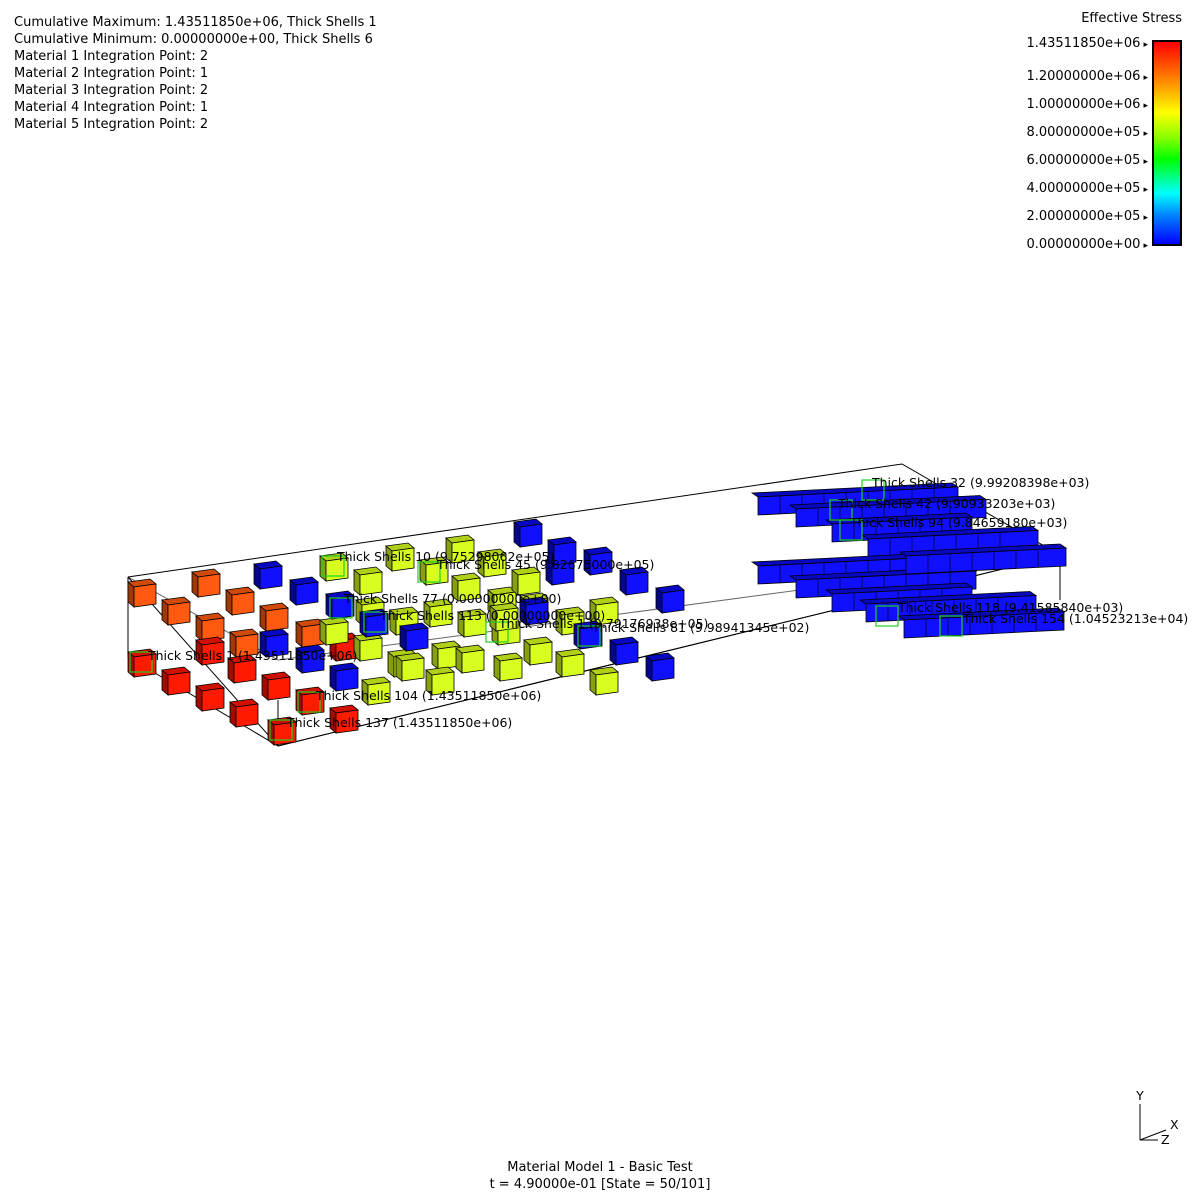  Describe the element at coordinates (1087, 43) in the screenshot. I see `legend-tick-max: 1.43511850e+06` at that location.